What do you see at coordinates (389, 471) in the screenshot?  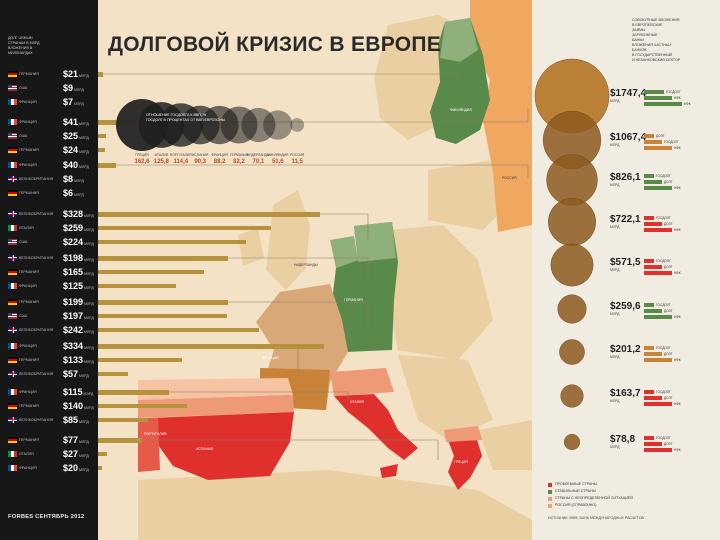 I see `country-italy-sicily` at bounding box center [389, 471].